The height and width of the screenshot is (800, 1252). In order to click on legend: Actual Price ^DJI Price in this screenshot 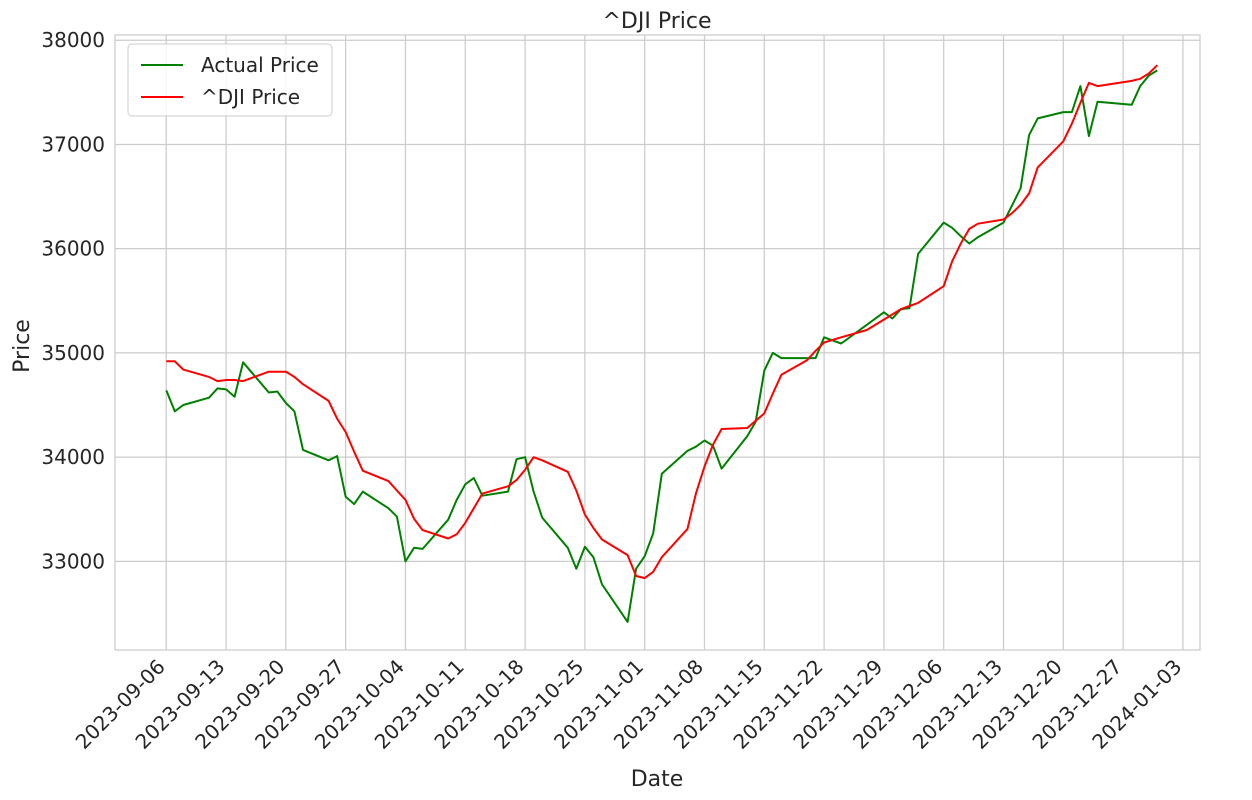, I will do `click(230, 80)`.